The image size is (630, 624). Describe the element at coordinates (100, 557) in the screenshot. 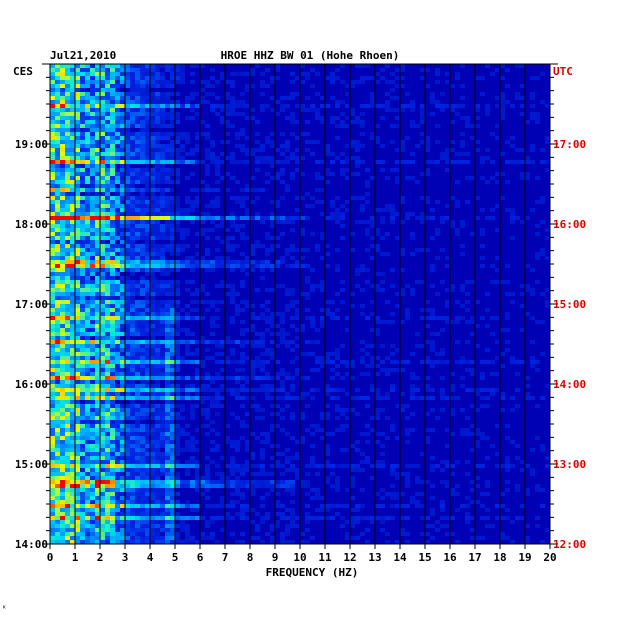

I see `x-tick-label: 2` at that location.